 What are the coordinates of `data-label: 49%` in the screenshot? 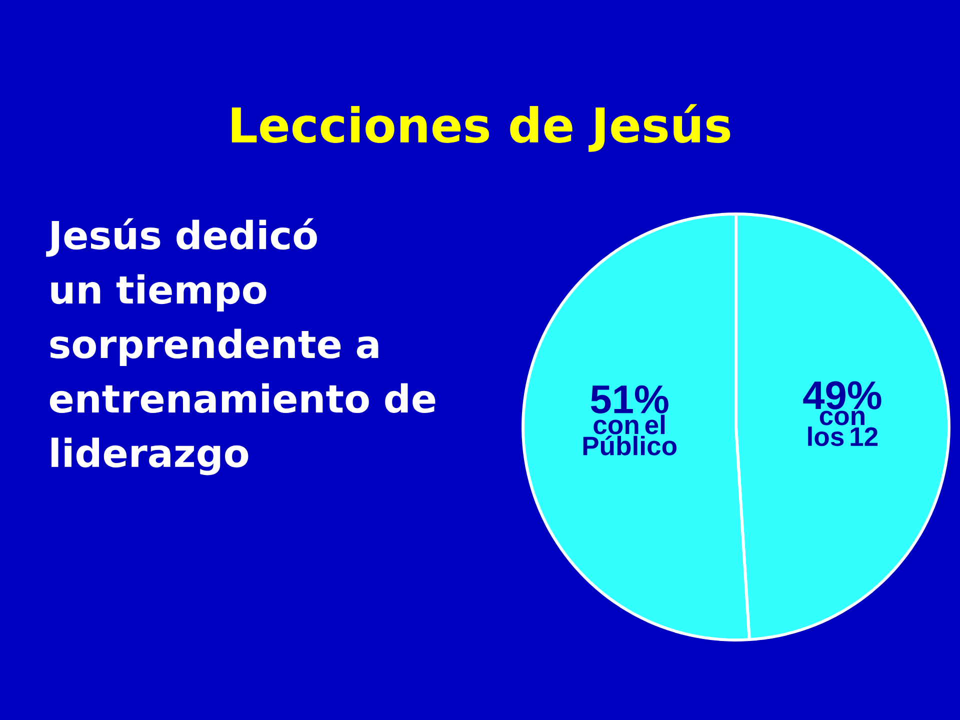 It's located at (842, 395).